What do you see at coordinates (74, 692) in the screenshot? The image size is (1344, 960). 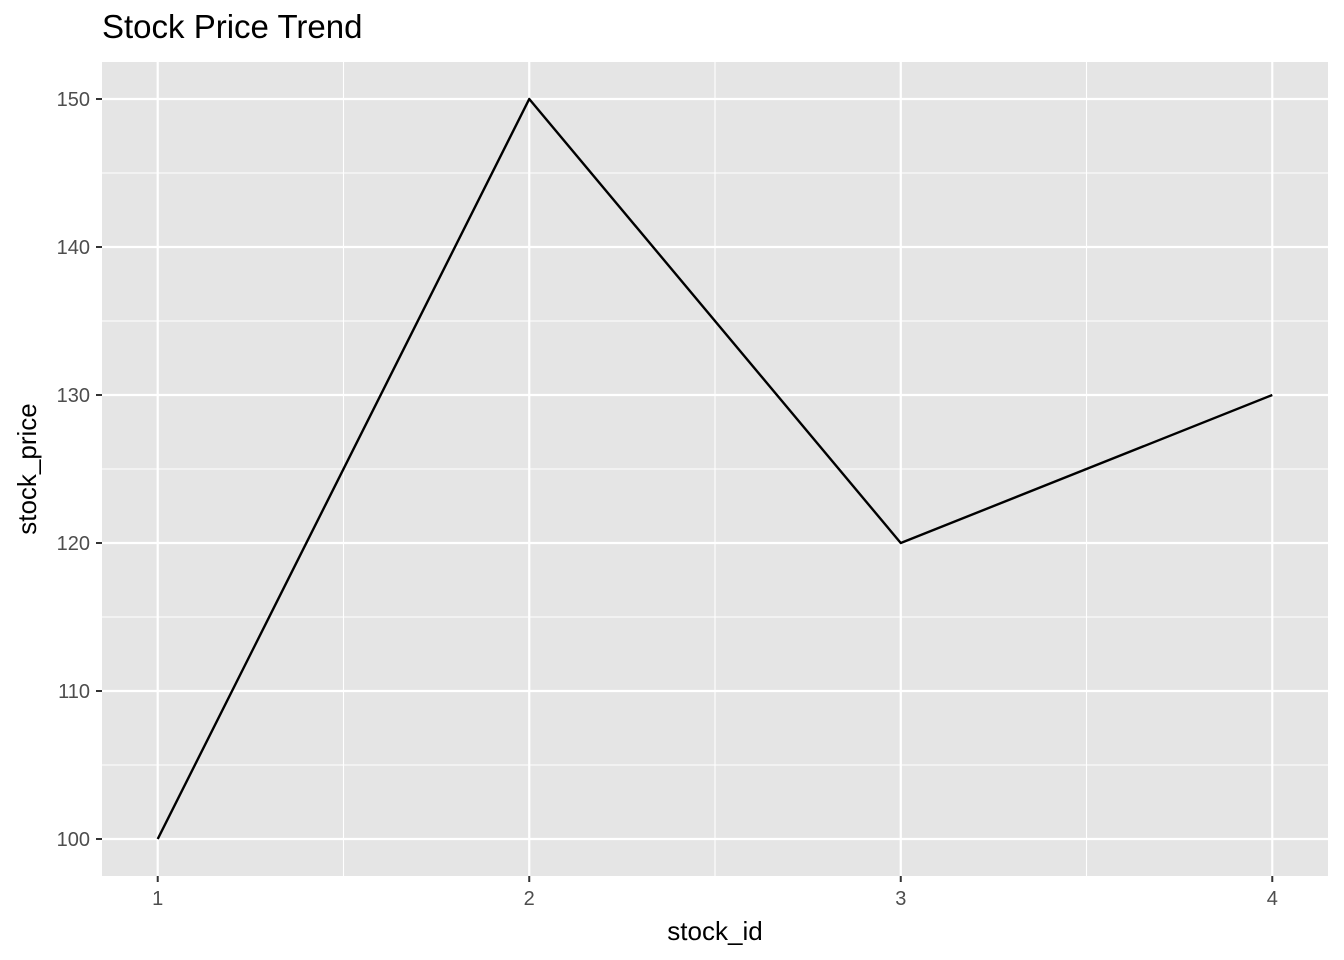 I see `y-tick-label: 110` at bounding box center [74, 692].